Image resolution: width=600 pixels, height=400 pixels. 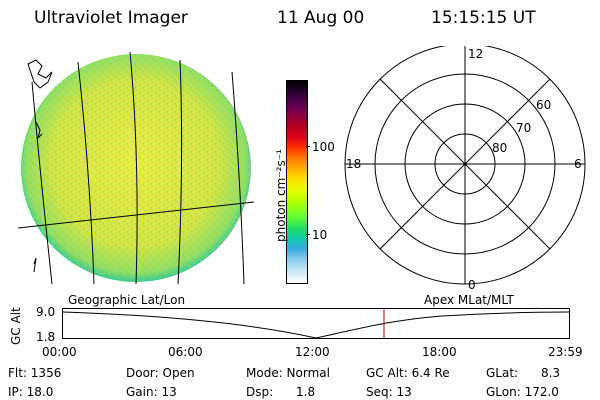 What do you see at coordinates (475, 54) in the screenshot?
I see `mlt-label-12: 12` at bounding box center [475, 54].